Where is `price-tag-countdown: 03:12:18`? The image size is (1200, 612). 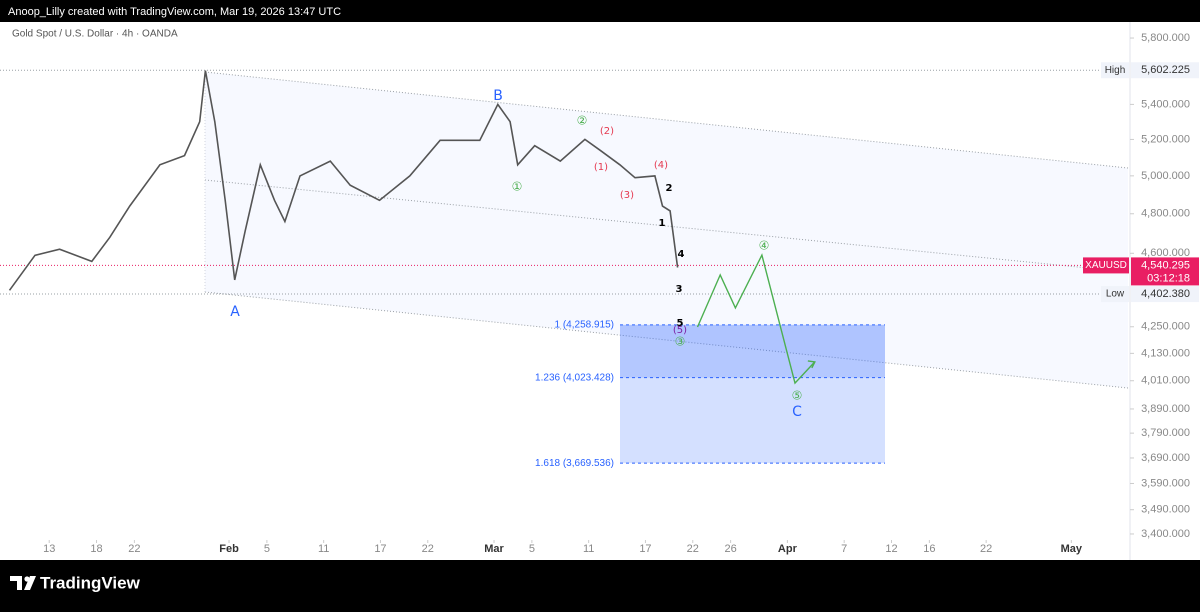
price-tag-countdown: 03:12:18 is located at coordinates (1168, 278).